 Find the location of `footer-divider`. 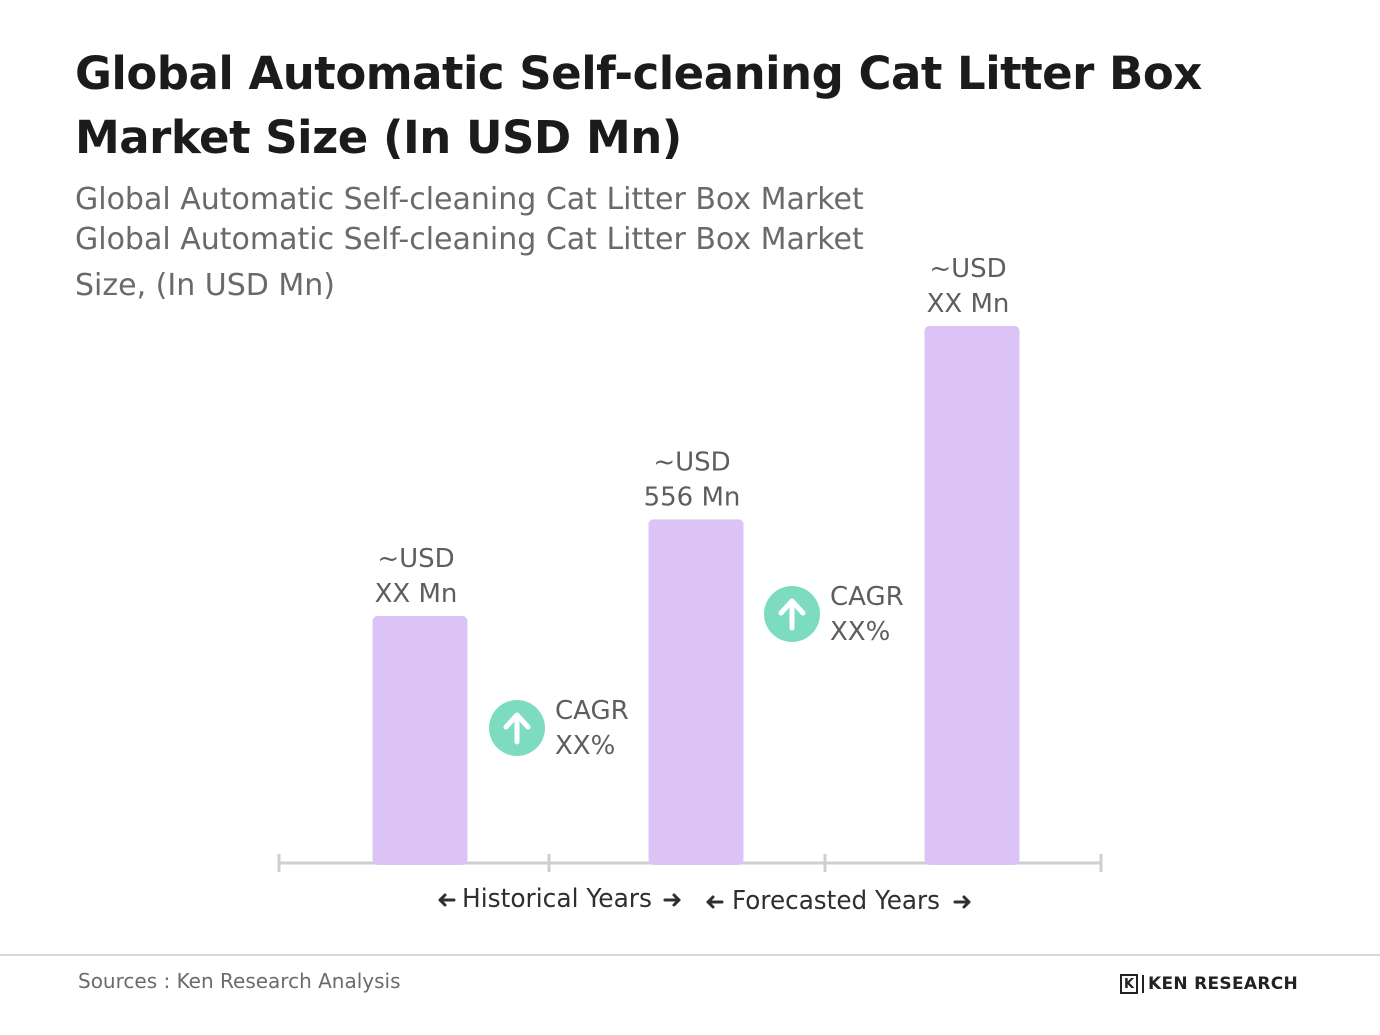

footer-divider is located at coordinates (690, 955).